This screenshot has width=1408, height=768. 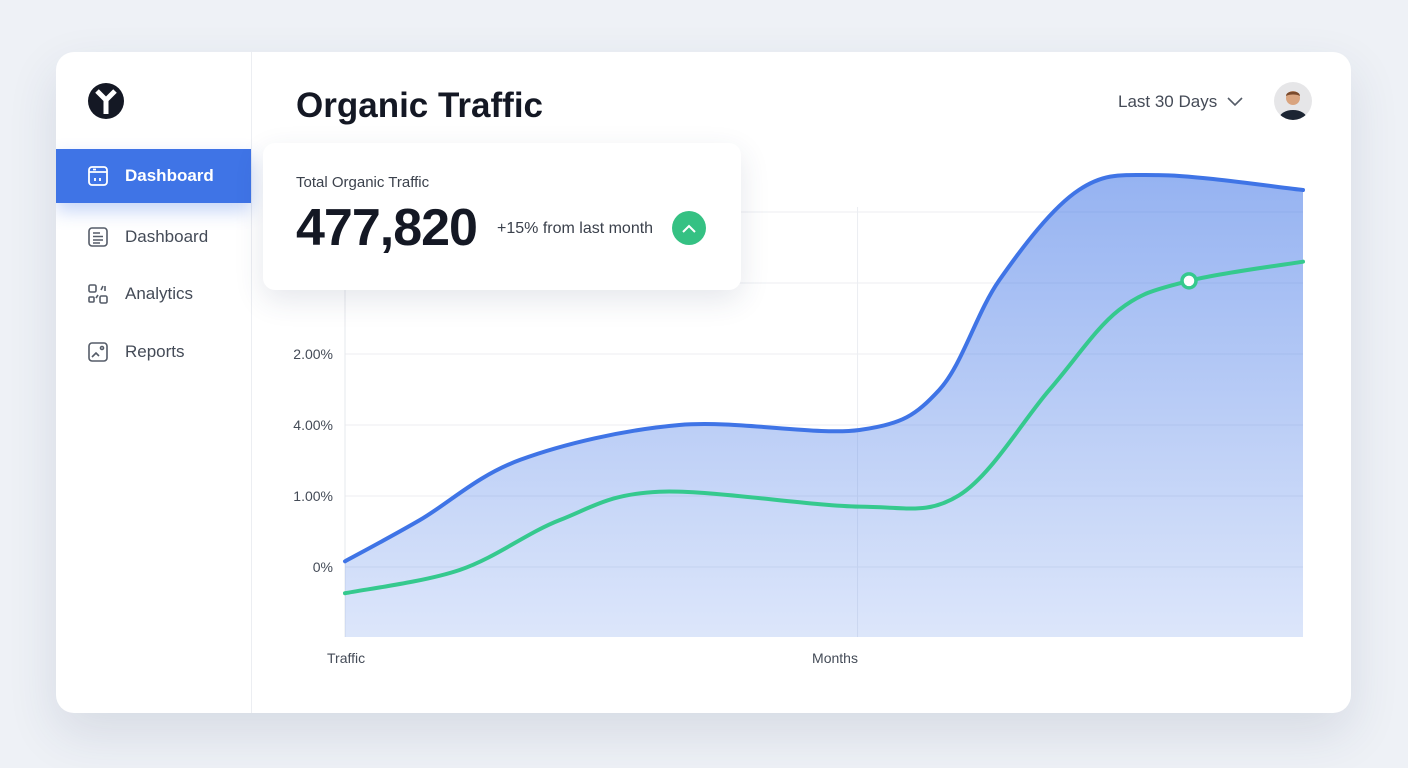 I want to click on kpi-label: Total Organic Traffic, so click(x=363, y=182).